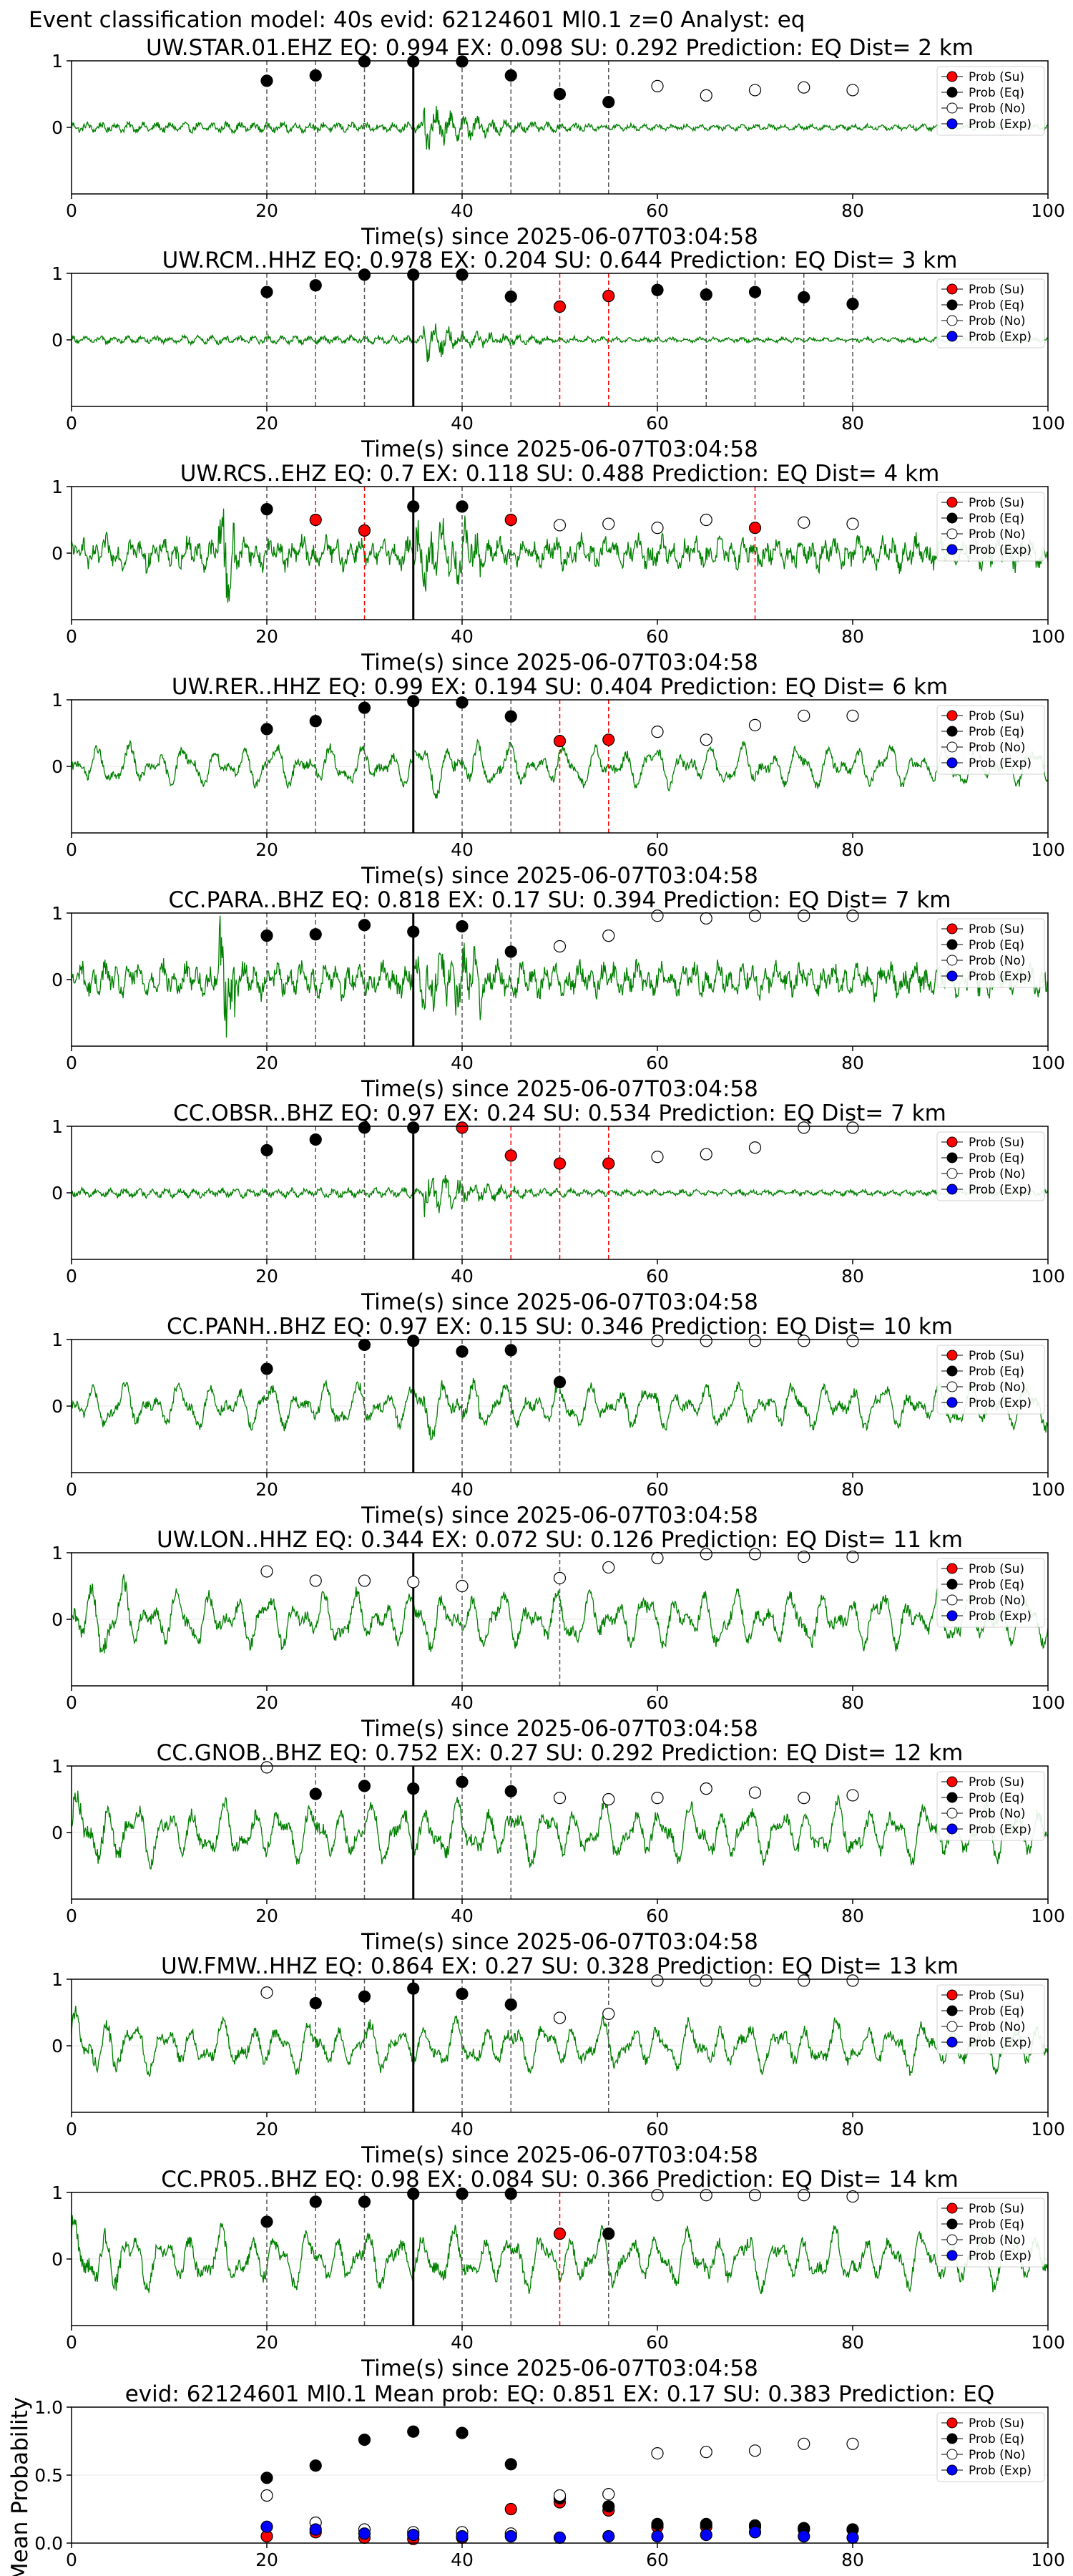 The width and height of the screenshot is (1073, 2576). Describe the element at coordinates (1048, 1916) in the screenshot. I see `x-tick-label: 100` at that location.